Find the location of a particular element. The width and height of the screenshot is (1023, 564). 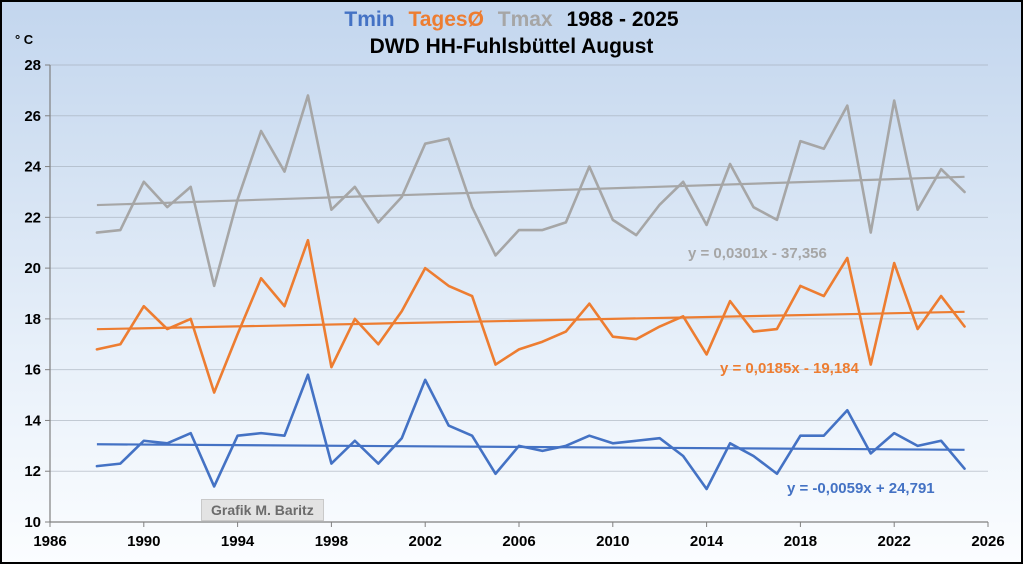

trendline-tmax is located at coordinates (530, 191).